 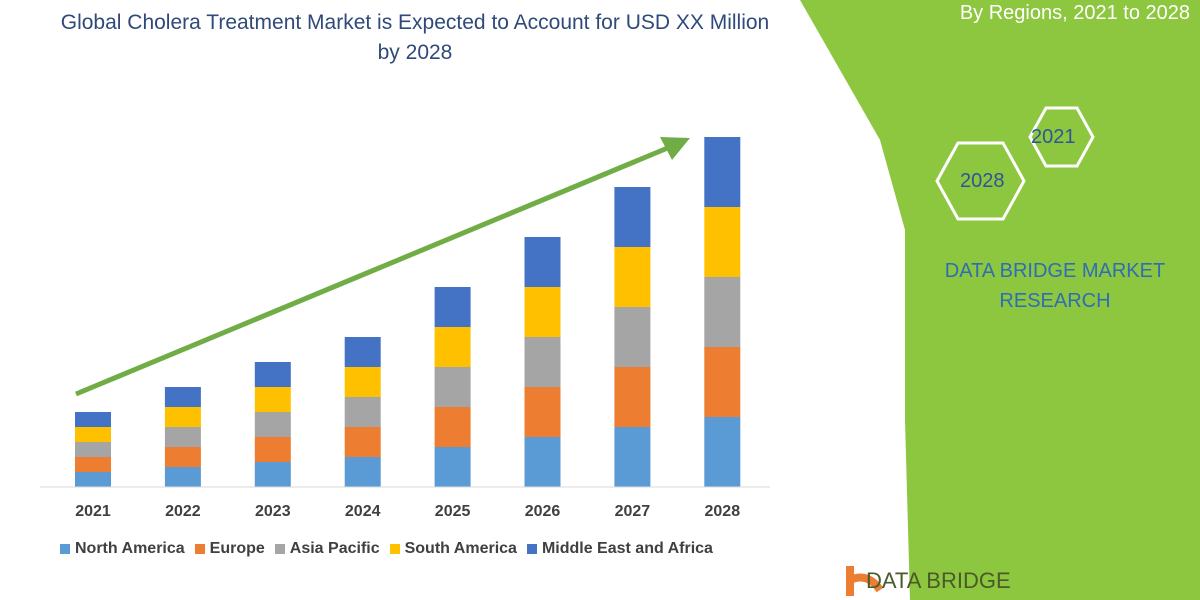 What do you see at coordinates (632, 511) in the screenshot?
I see `x-tick-label: 2027` at bounding box center [632, 511].